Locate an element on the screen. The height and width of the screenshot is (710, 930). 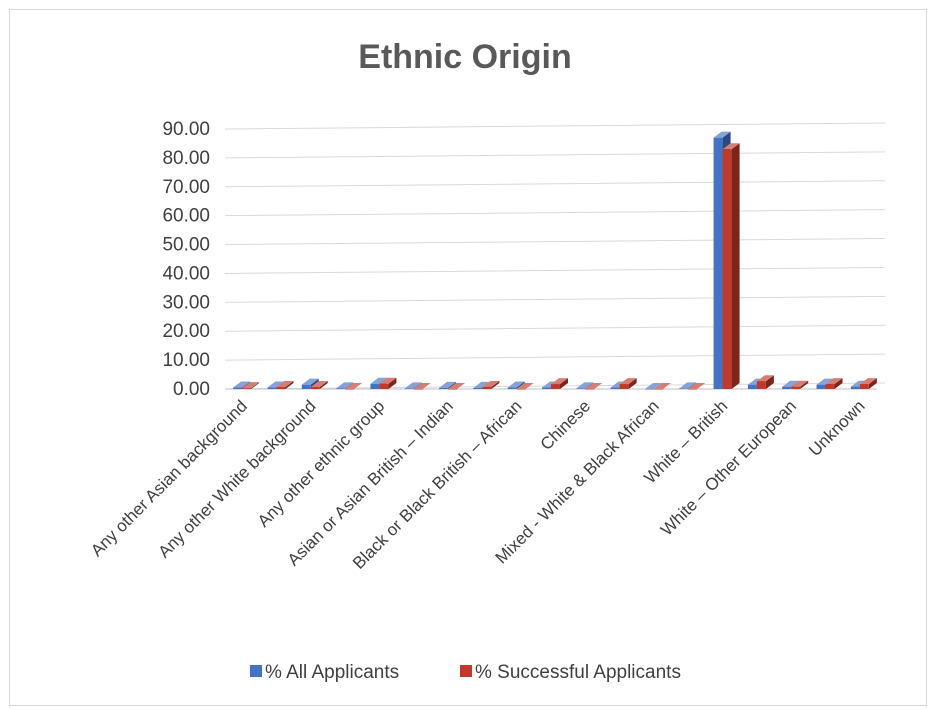
y-tick-label: 50.00 is located at coordinates (186, 245).